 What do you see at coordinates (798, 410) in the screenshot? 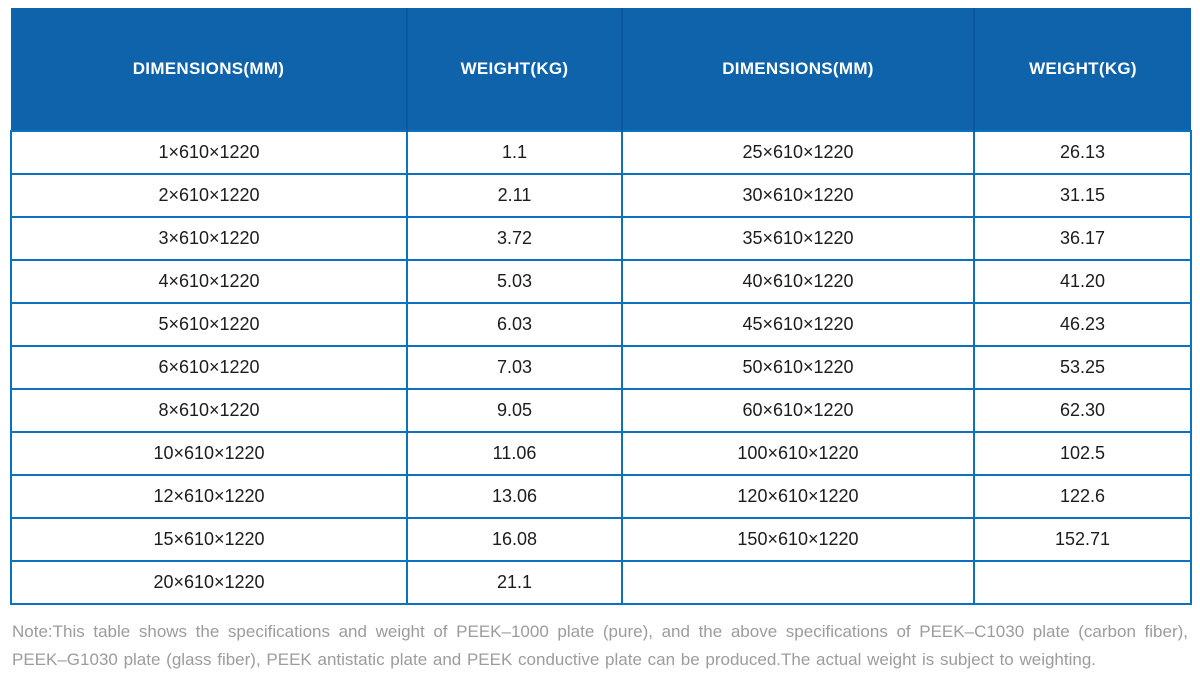
I see `table-cell: 60×610×1220` at bounding box center [798, 410].